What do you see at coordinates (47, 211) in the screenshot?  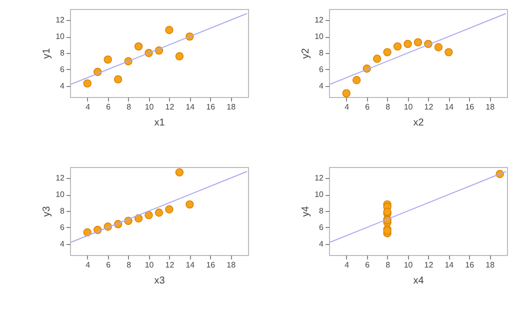 I see `y-axis-title: y3` at bounding box center [47, 211].